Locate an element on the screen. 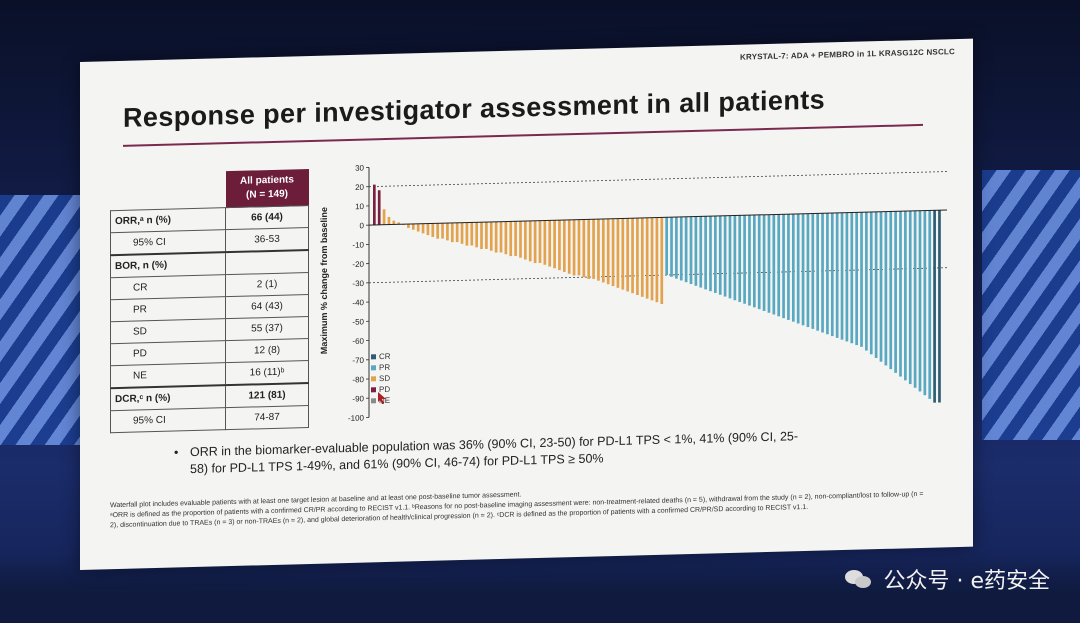  row-label: DCR,ᶜ n (%) is located at coordinates (168, 398).